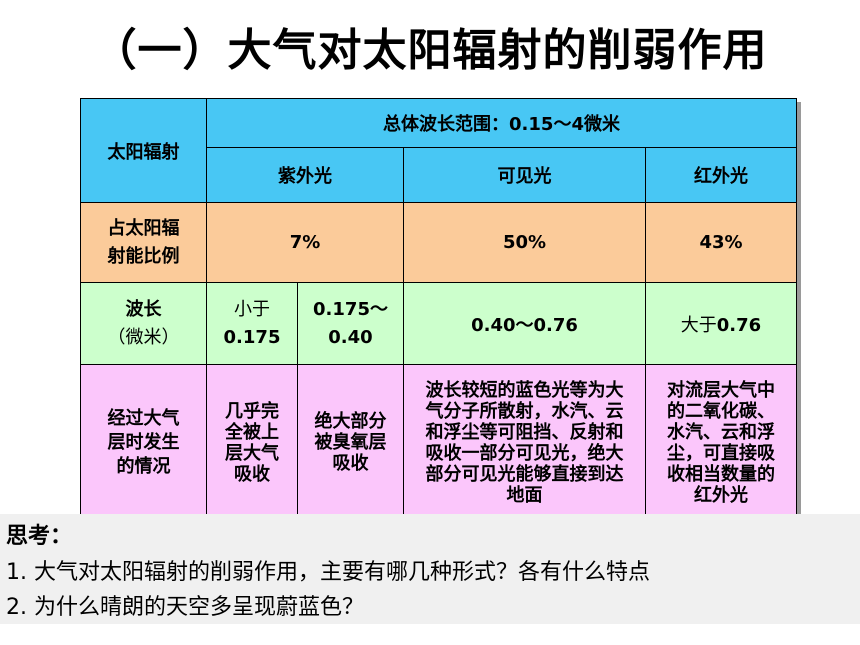  What do you see at coordinates (252, 432) in the screenshot?
I see `desc-line: 全被上` at bounding box center [252, 432].